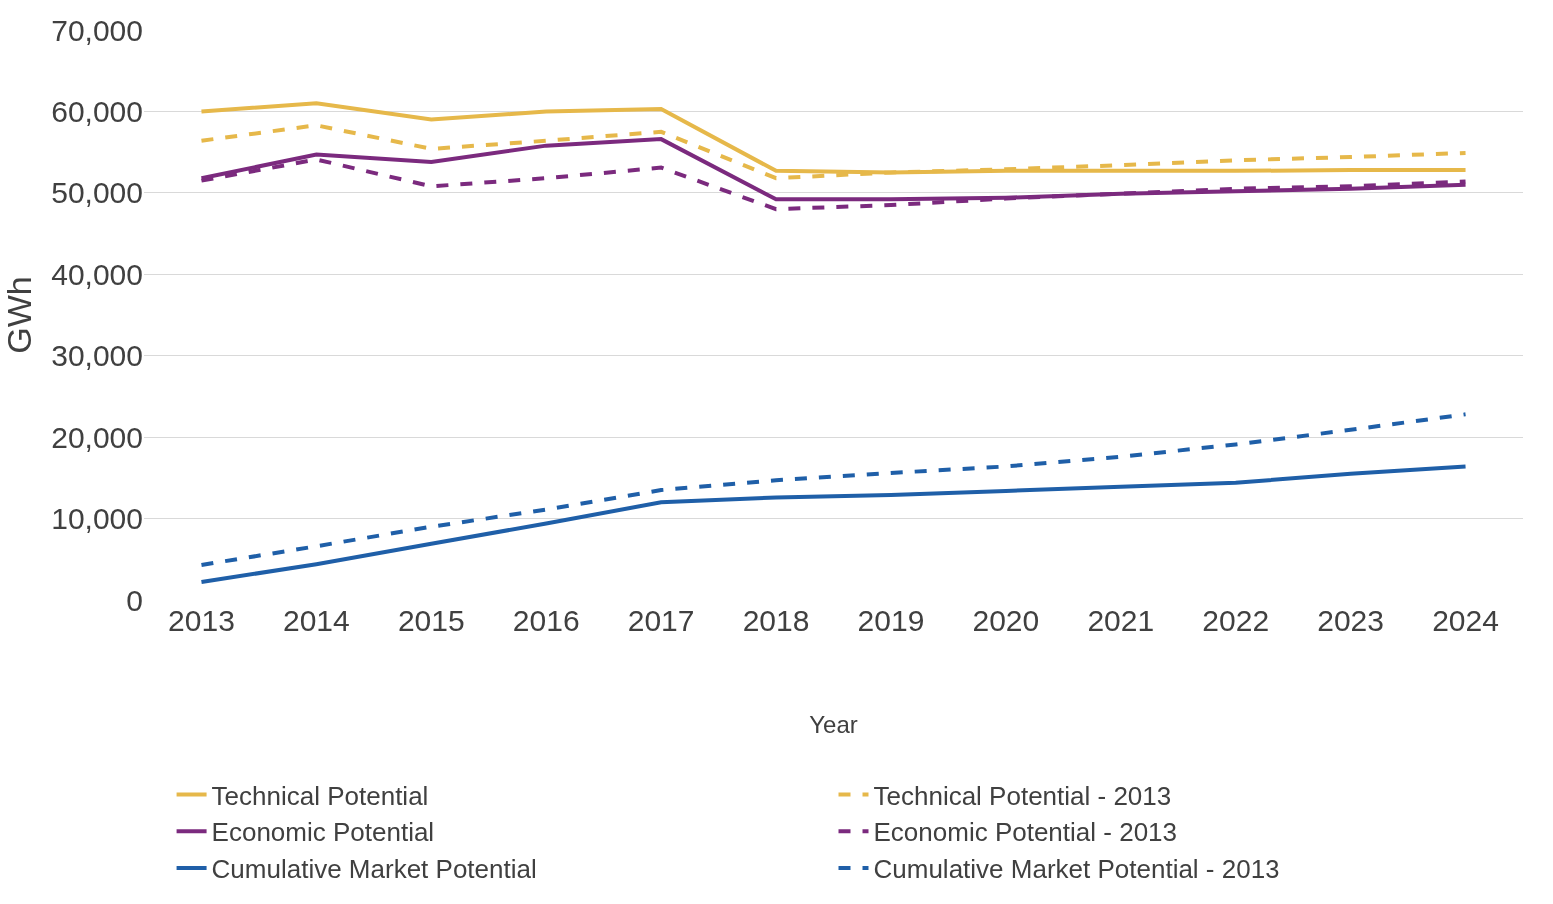 This screenshot has width=1553, height=904. What do you see at coordinates (97, 437) in the screenshot?
I see `y-tick-label: 20,000` at bounding box center [97, 437].